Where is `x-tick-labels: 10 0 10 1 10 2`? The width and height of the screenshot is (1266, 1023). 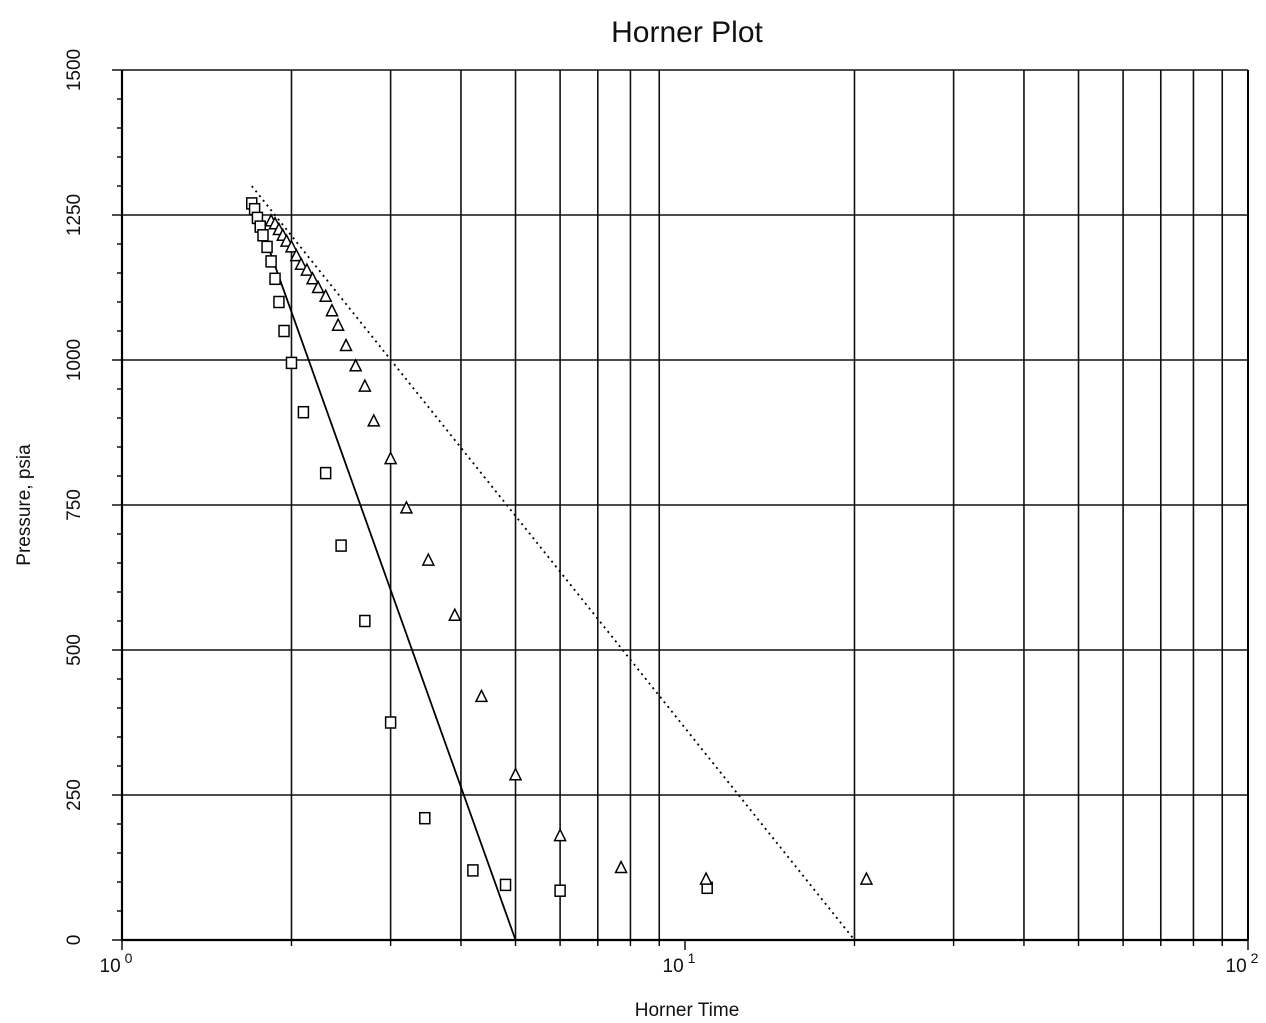 x-tick-labels: 10 0 10 1 10 2 is located at coordinates (679, 963).